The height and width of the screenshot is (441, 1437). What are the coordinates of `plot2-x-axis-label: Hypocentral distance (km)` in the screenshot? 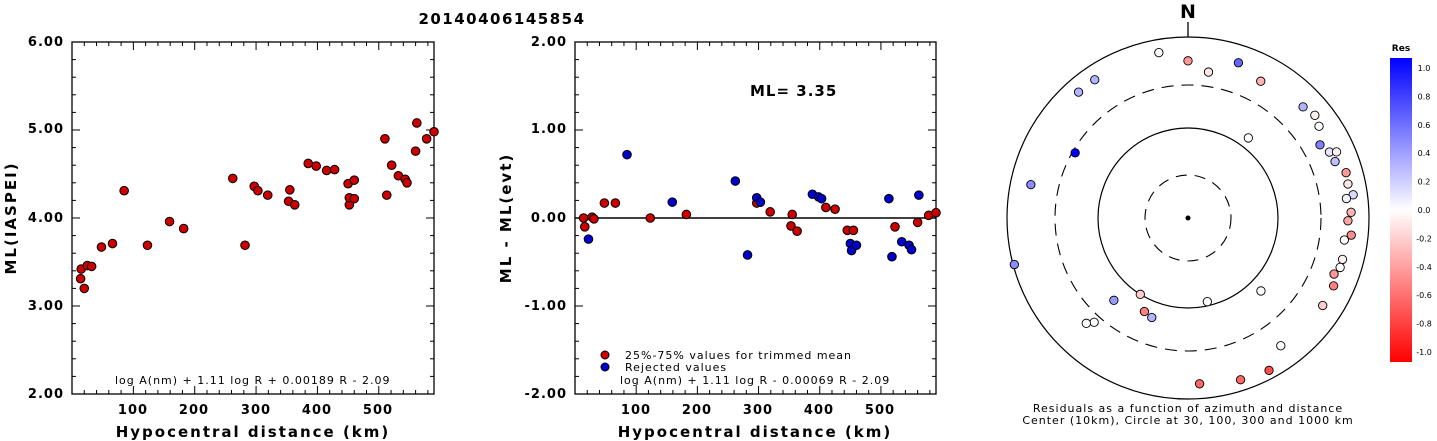 It's located at (755, 432).